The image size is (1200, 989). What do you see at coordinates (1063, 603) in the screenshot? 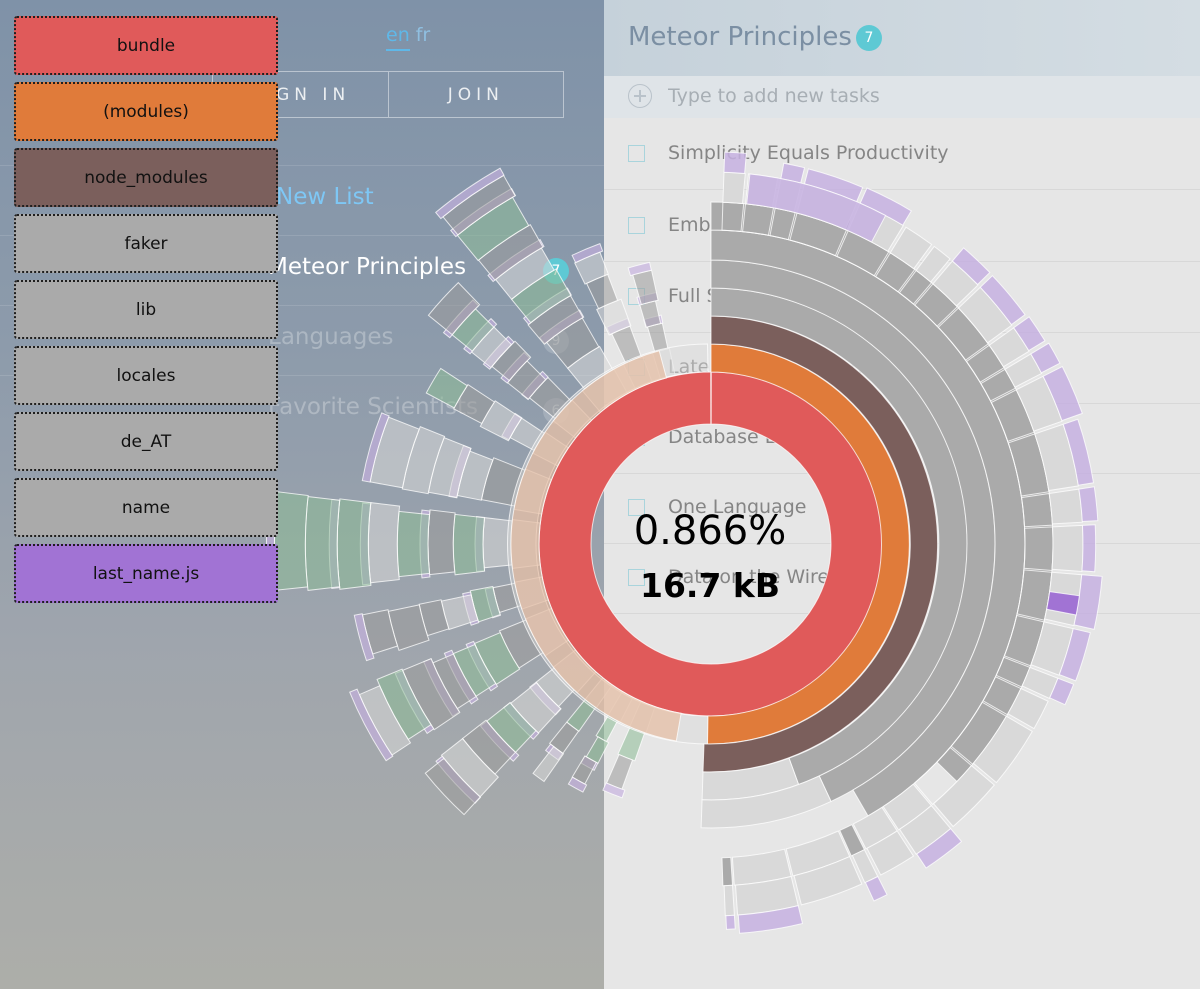
I see `last-name-file` at bounding box center [1063, 603].